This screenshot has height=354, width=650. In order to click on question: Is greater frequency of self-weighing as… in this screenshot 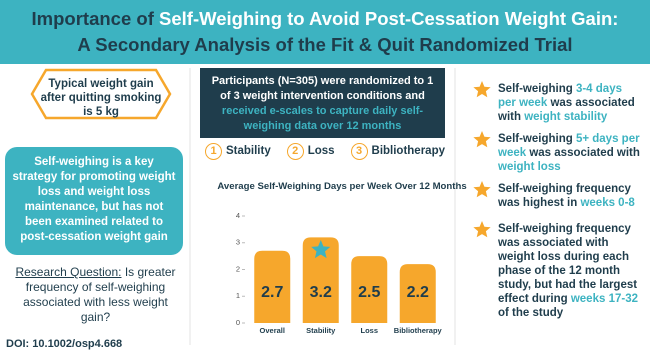, I will do `click(99, 294)`.